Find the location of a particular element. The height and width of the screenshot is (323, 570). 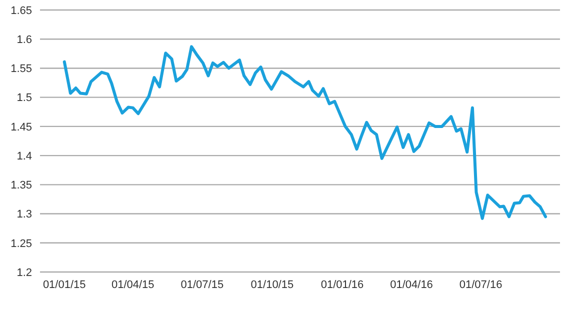

y-tick-label: 1.2 is located at coordinates (24, 272).